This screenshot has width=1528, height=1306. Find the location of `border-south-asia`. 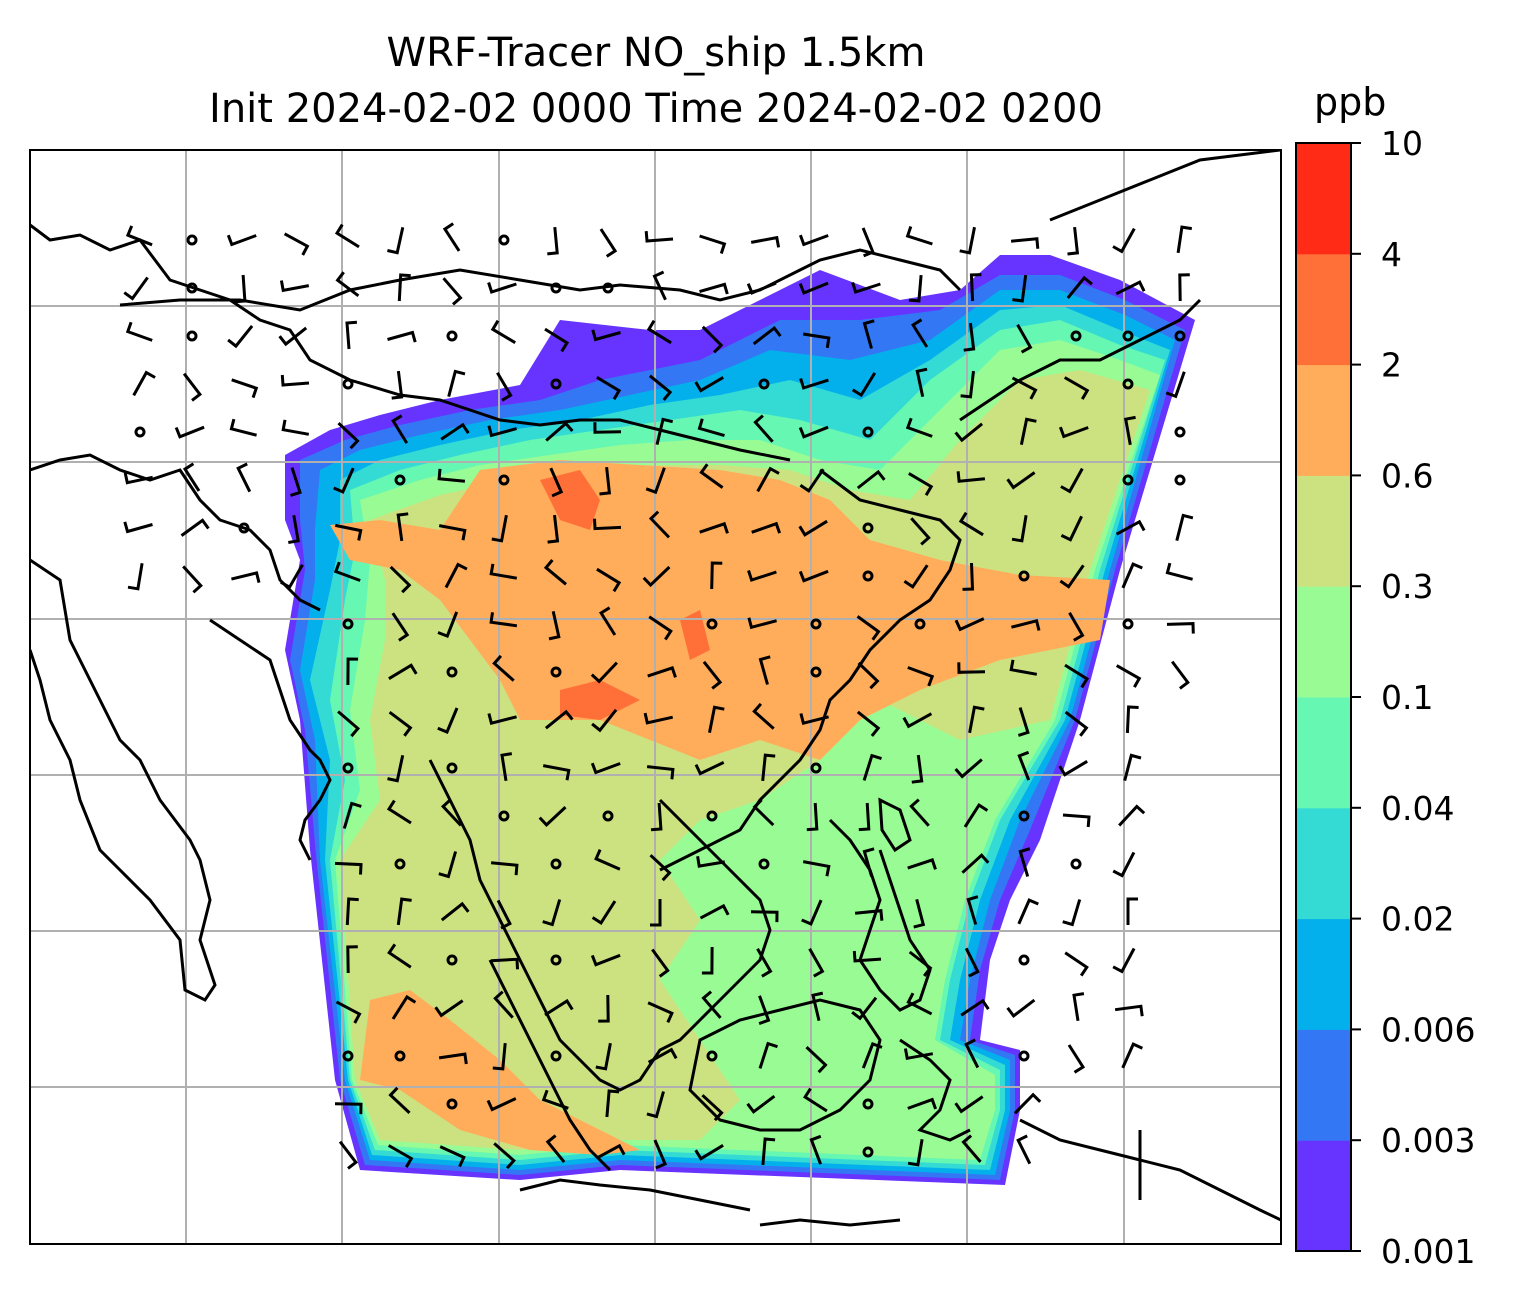

border-south-asia is located at coordinates (175, 532).